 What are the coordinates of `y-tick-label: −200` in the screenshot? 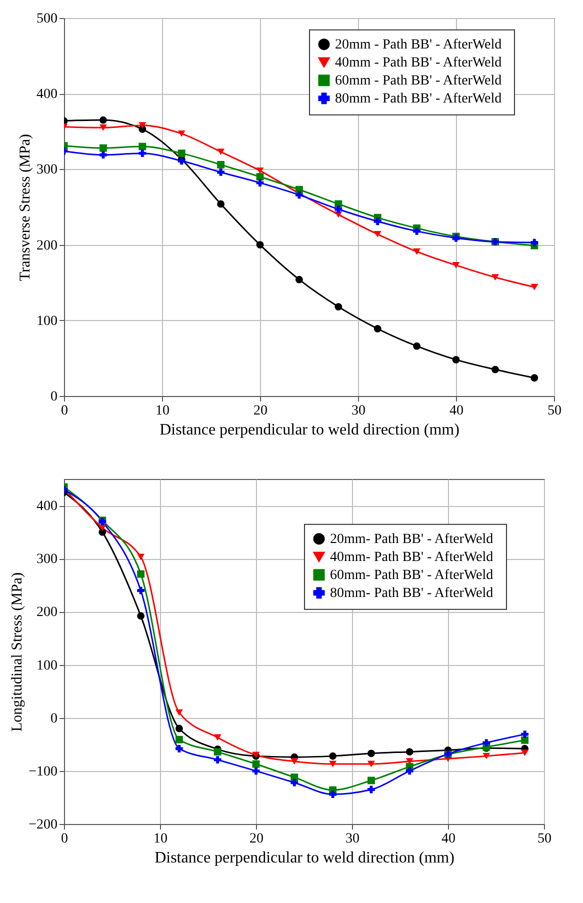 It's located at (43, 825).